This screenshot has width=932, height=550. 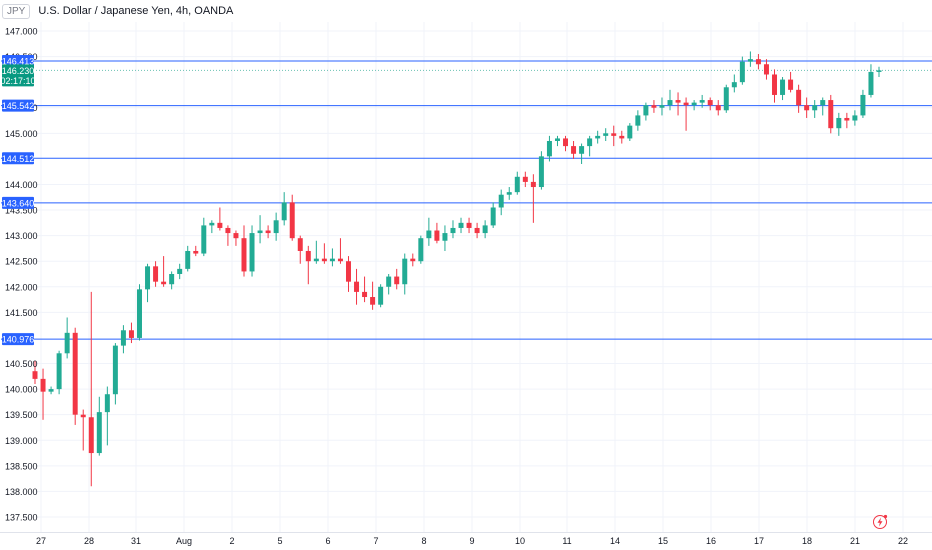 I want to click on y-tick-label: 140.000, so click(x=21, y=390).